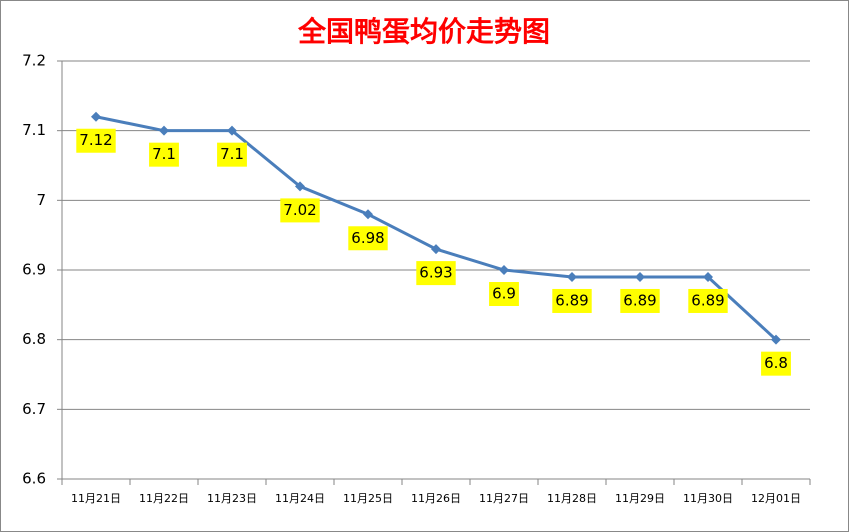 The width and height of the screenshot is (849, 532). Describe the element at coordinates (41, 200) in the screenshot. I see `y-tick-label: 7` at that location.